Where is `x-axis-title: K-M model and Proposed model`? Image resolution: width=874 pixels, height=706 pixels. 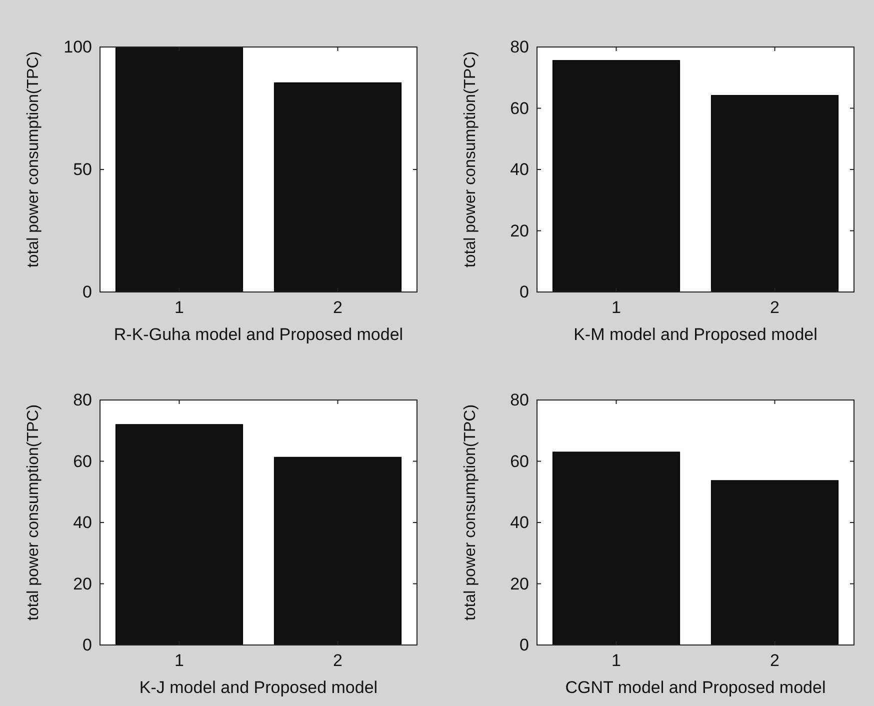
x-axis-title: K-M model and Proposed model is located at coordinates (696, 334).